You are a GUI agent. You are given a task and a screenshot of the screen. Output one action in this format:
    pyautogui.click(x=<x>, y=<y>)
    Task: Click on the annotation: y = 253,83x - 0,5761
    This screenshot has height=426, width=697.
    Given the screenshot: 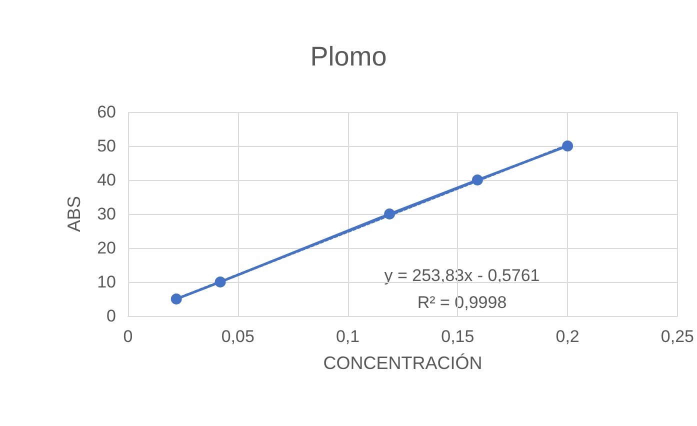 What is the action you would take?
    pyautogui.click(x=462, y=275)
    